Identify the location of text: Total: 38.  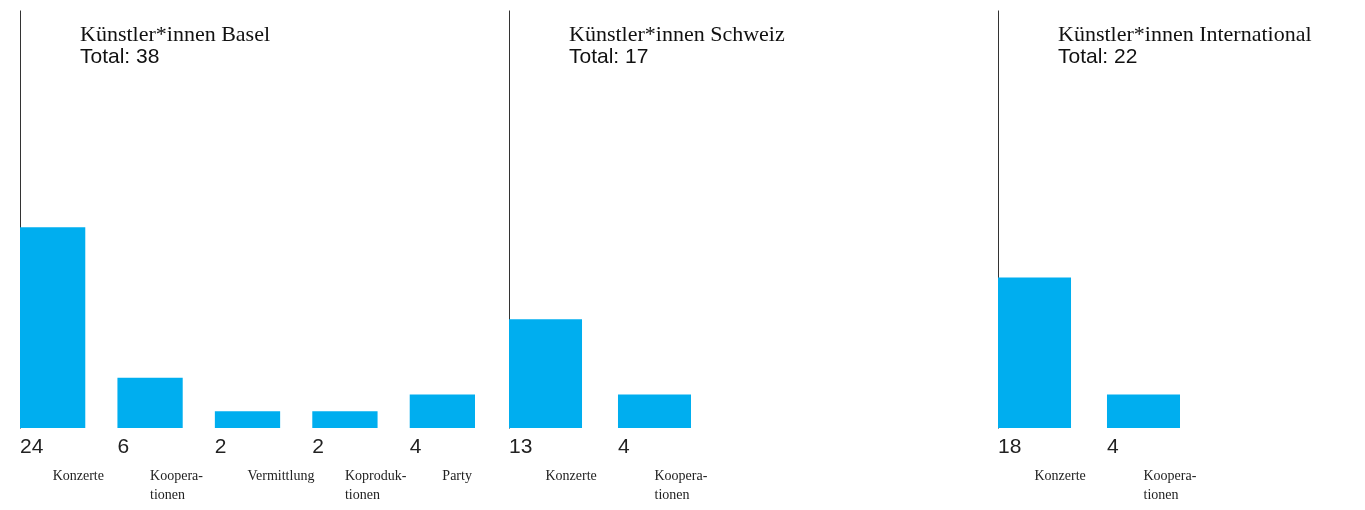
(120, 55).